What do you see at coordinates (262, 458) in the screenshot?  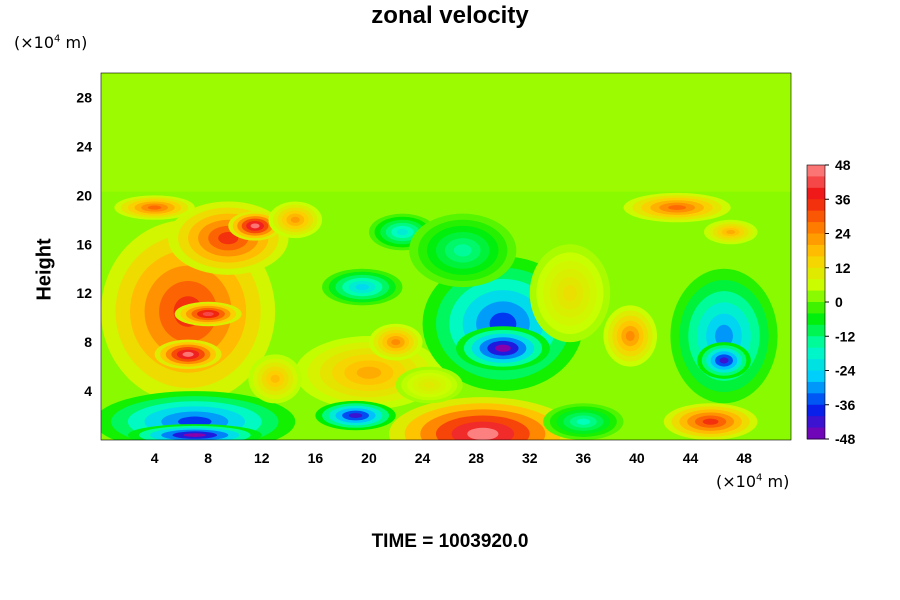 I see `x-tick-label: 12` at bounding box center [262, 458].